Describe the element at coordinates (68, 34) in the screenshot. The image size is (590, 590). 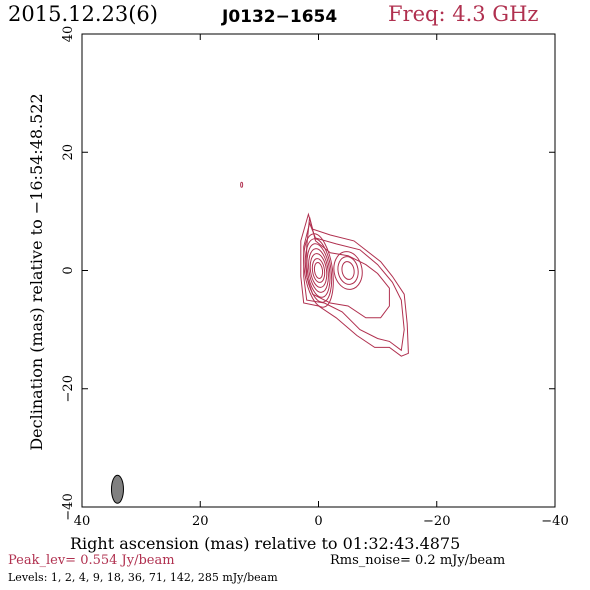
I see `y-tick-label: 40` at that location.